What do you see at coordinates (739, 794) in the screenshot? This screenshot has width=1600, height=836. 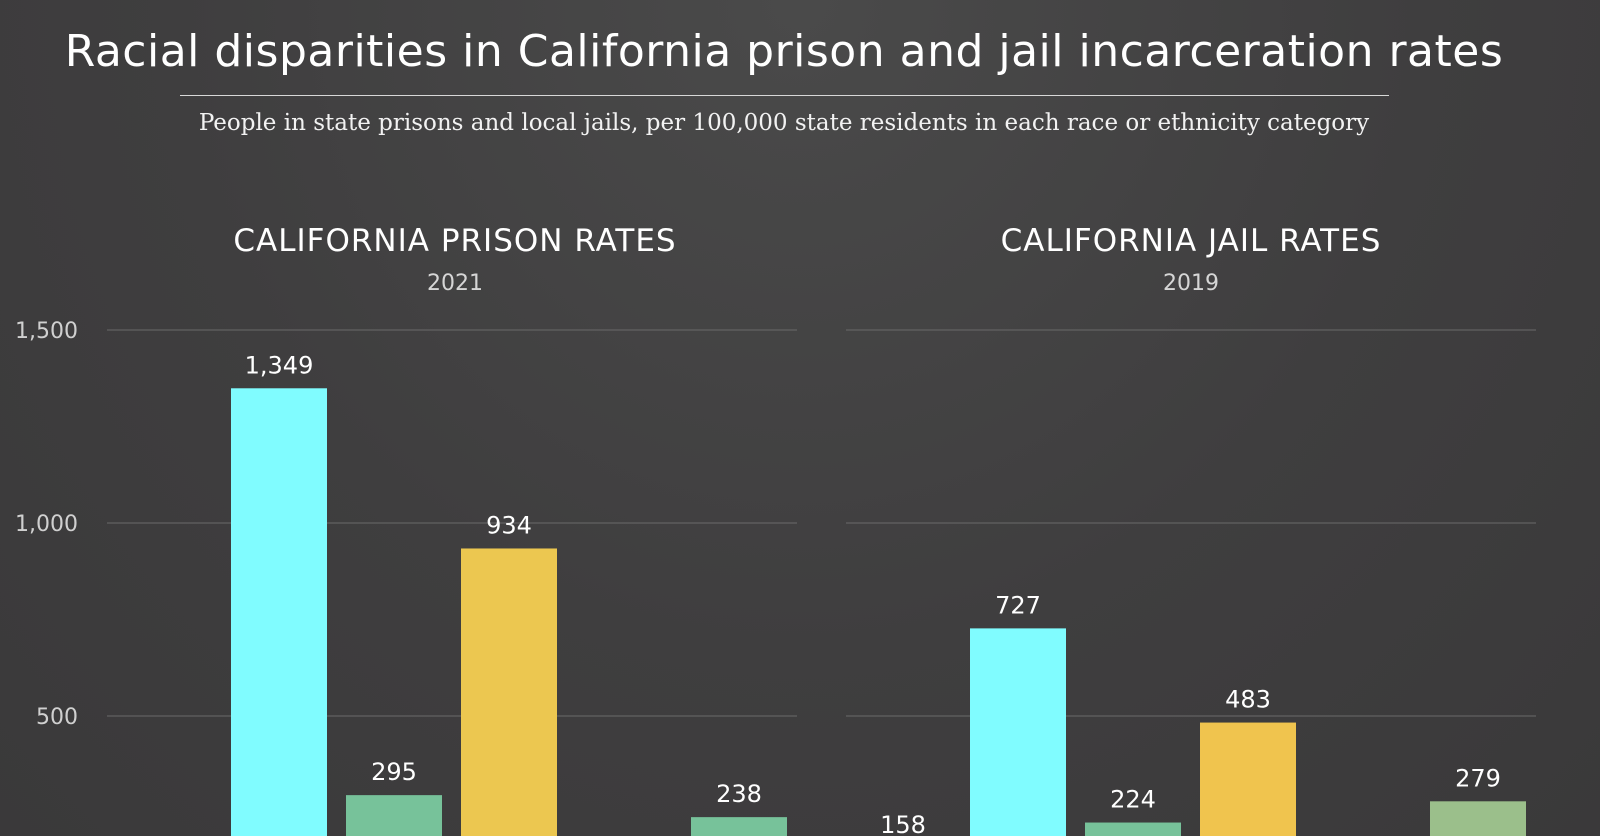 I see `prison-data-label: 238` at bounding box center [739, 794].